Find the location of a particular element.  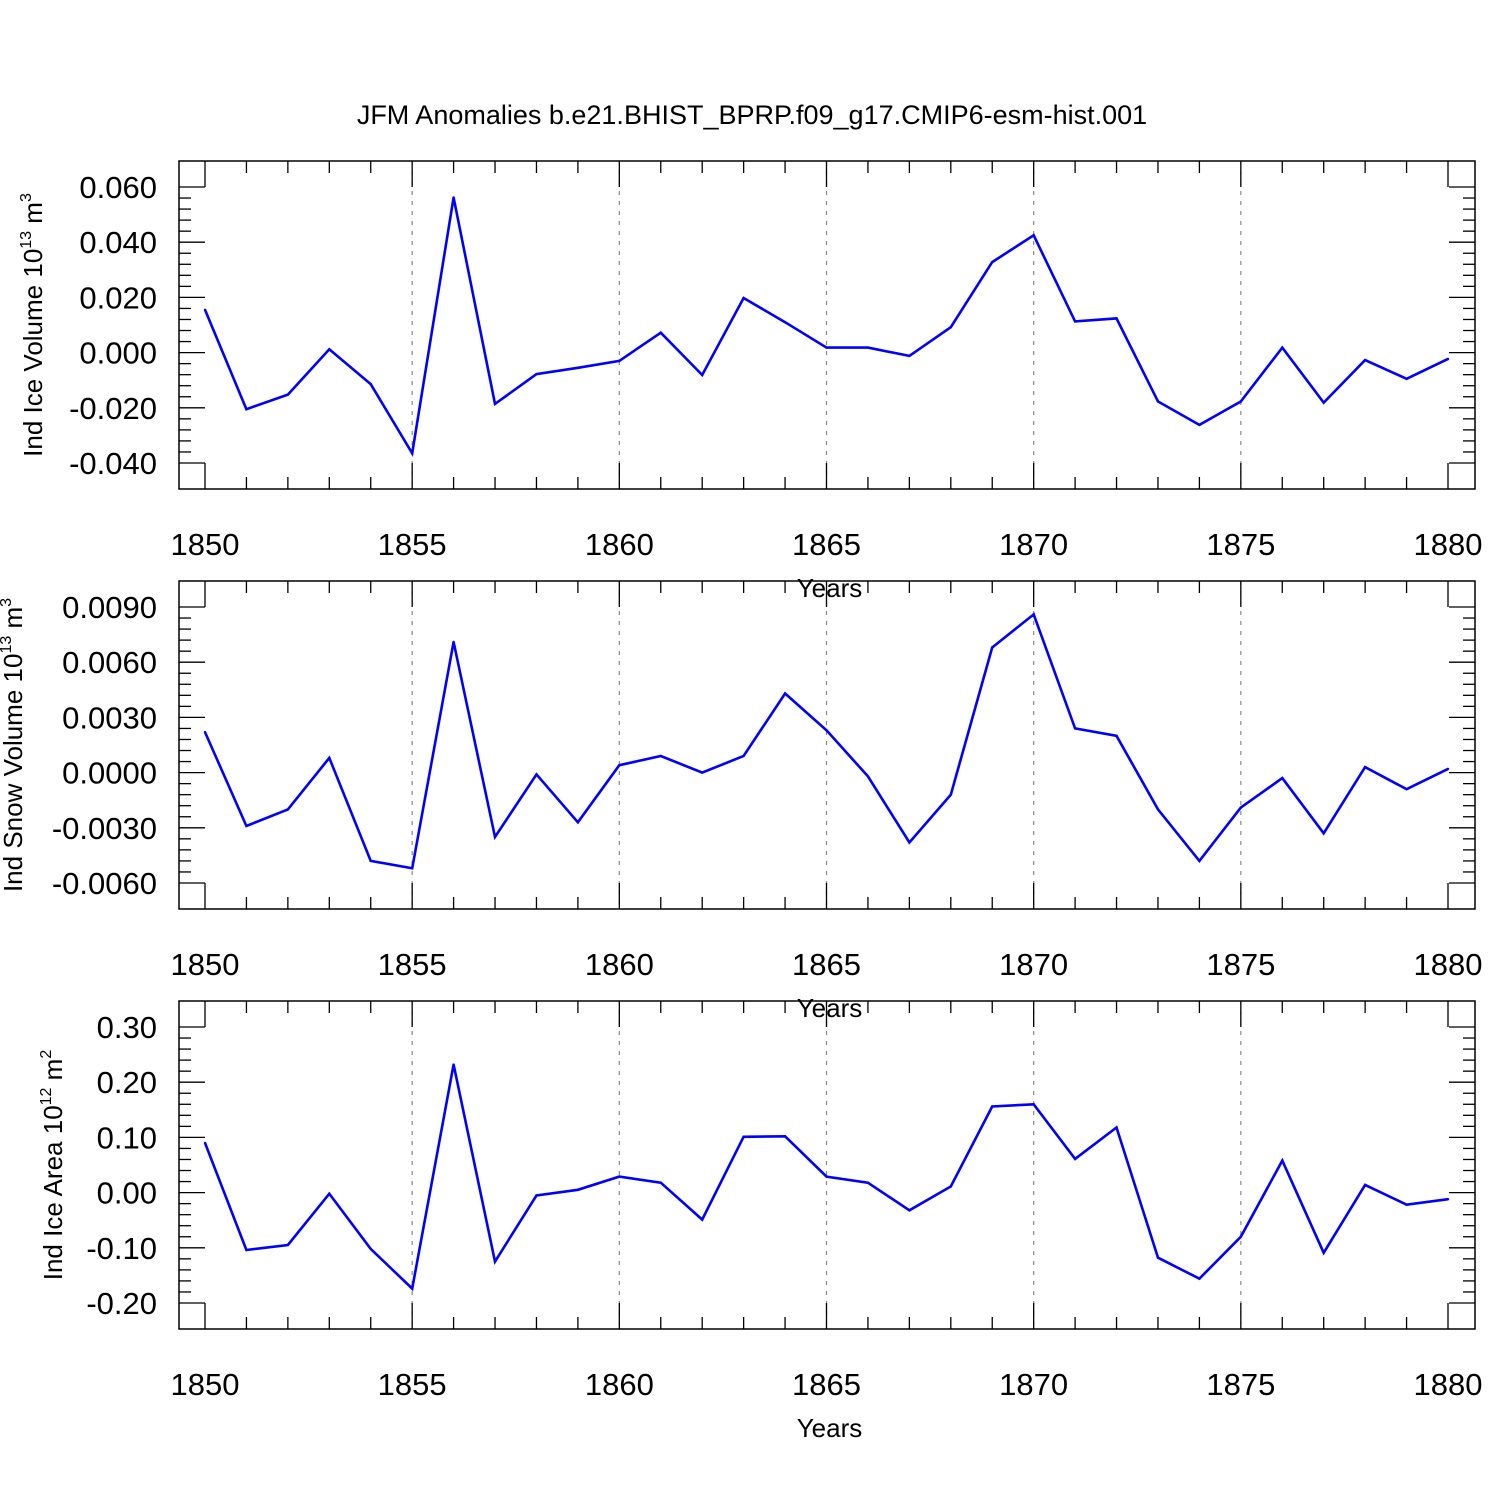

y-tick-label: 0.000 is located at coordinates (118, 353).